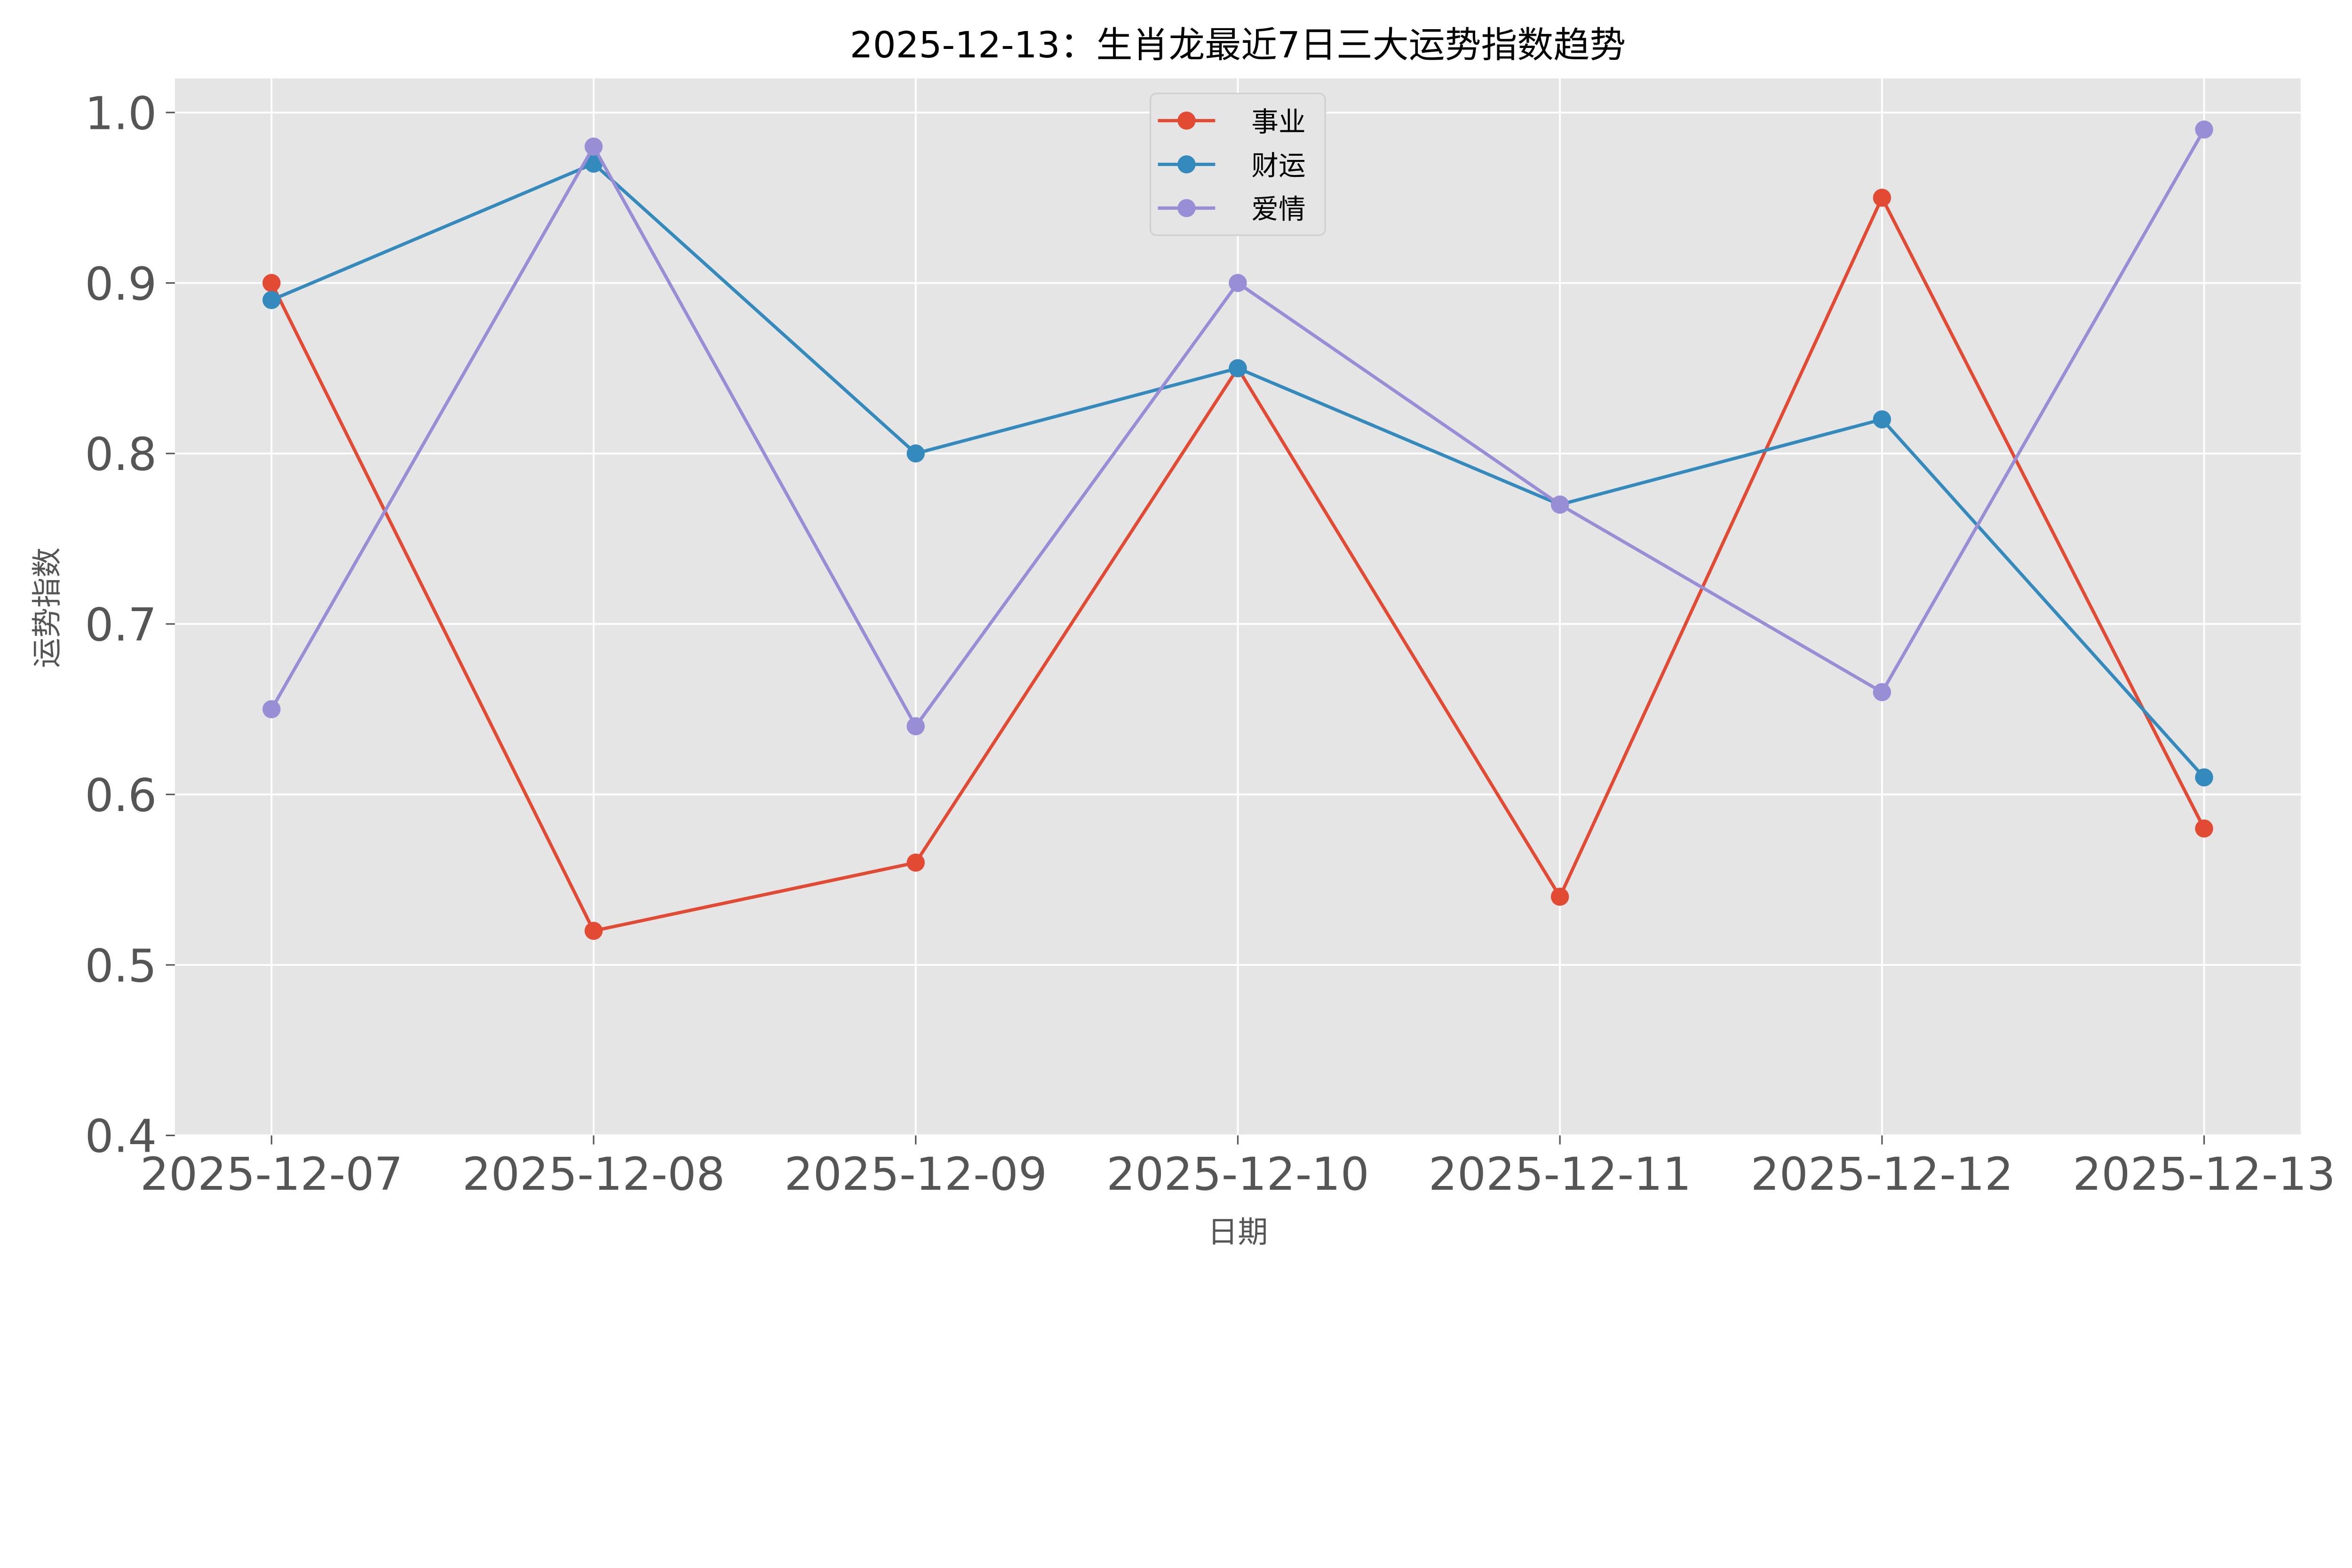 The height and width of the screenshot is (1568, 2352). Describe the element at coordinates (593, 1174) in the screenshot. I see `x-tick-label: 2025-12-08` at that location.